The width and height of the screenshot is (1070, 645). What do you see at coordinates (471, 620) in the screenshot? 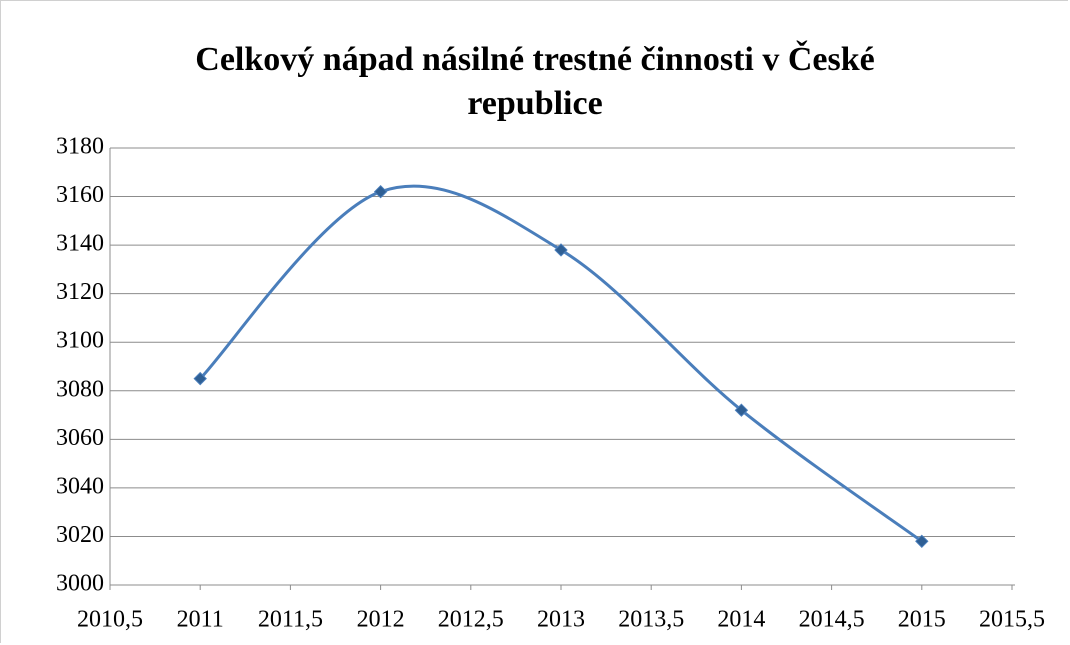
I see `x-tick-label: 2012,5` at bounding box center [471, 620].